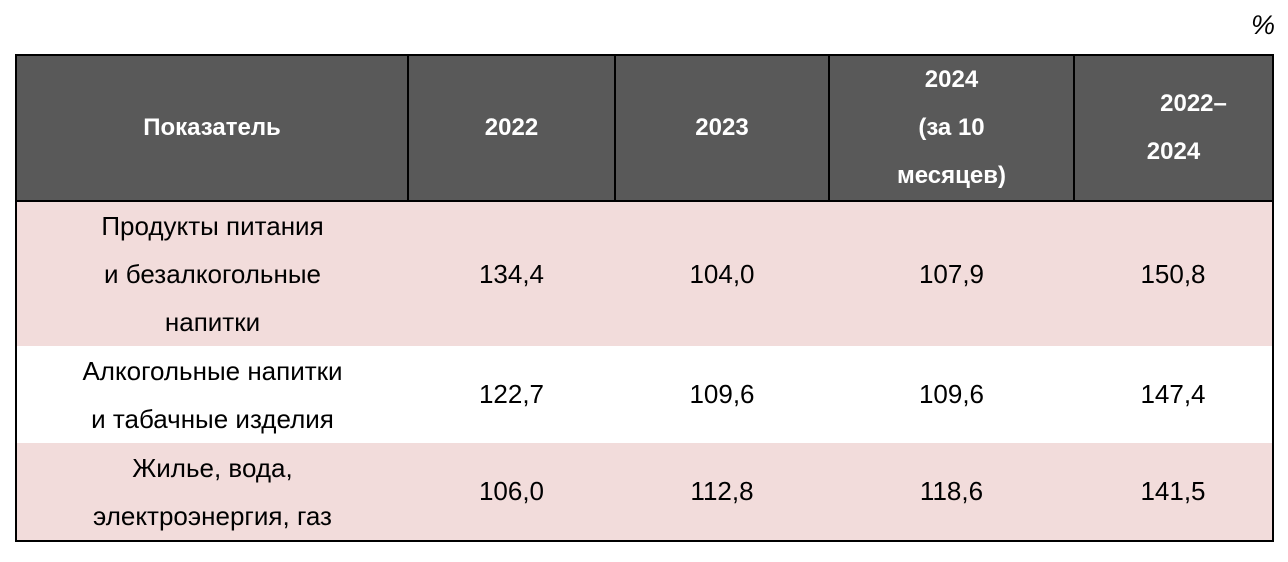  What do you see at coordinates (1174, 394) in the screenshot?
I see `value-cell-2022-2024: 147,4` at bounding box center [1174, 394].